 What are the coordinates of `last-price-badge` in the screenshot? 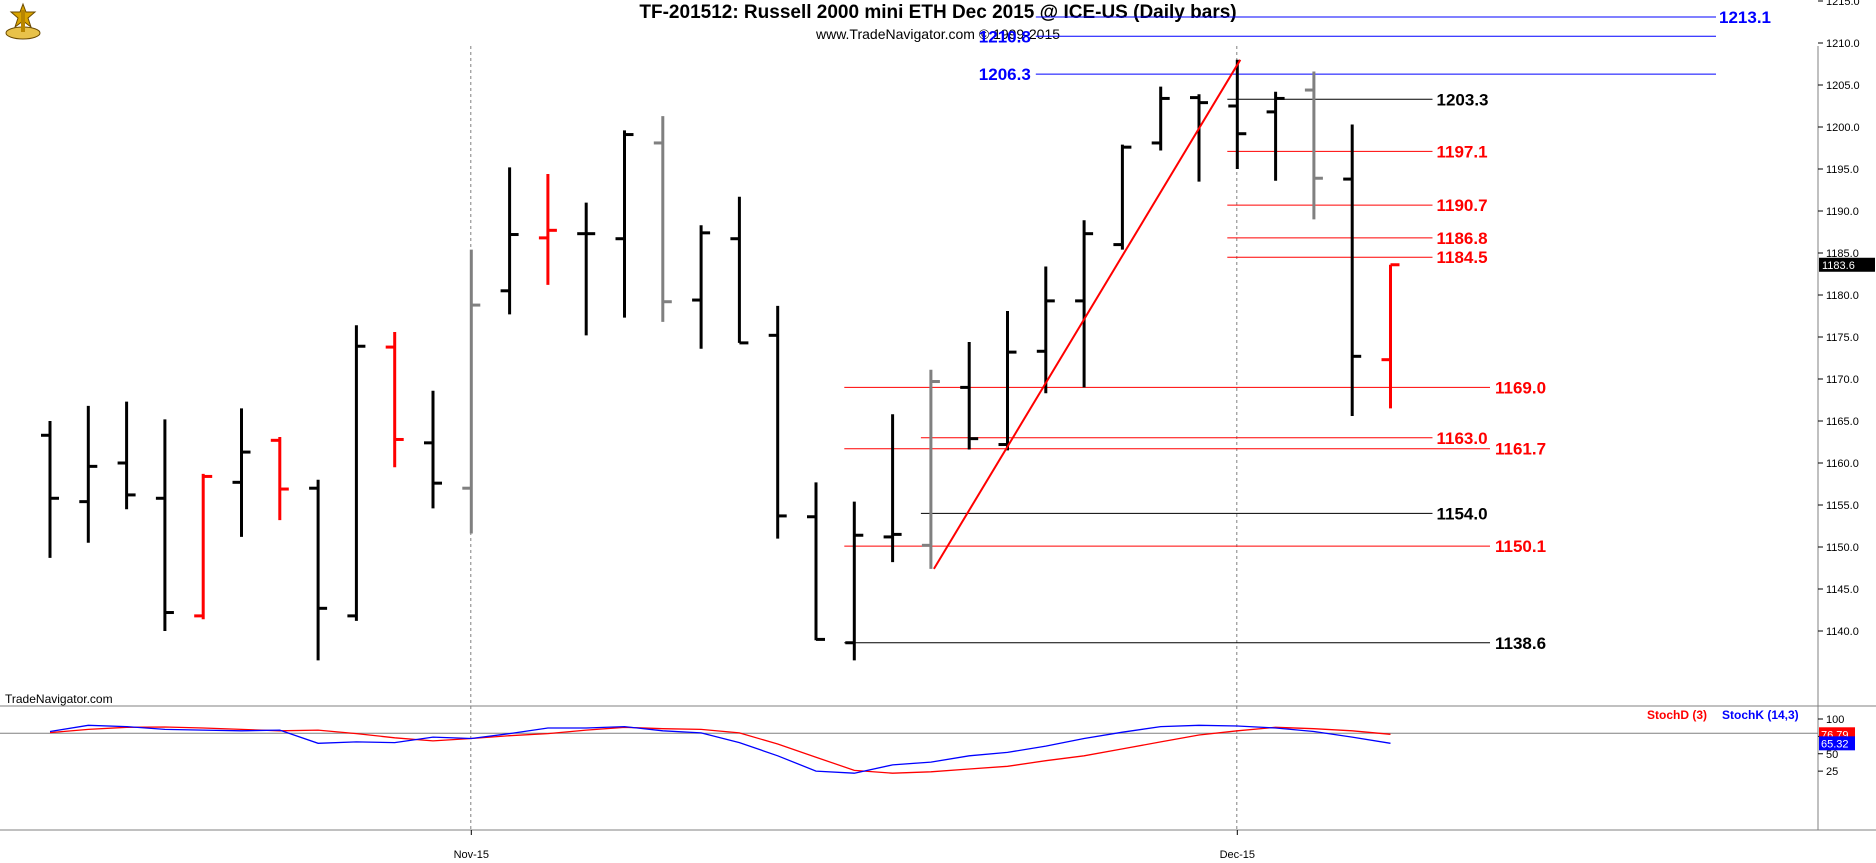 It's located at (1847, 264).